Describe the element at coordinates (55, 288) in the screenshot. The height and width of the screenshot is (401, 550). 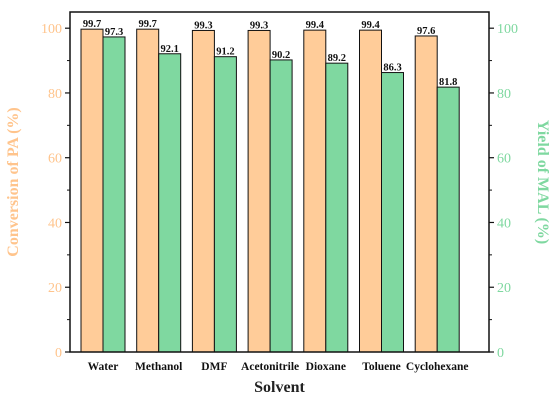
I see `left-tick-label: 20` at that location.